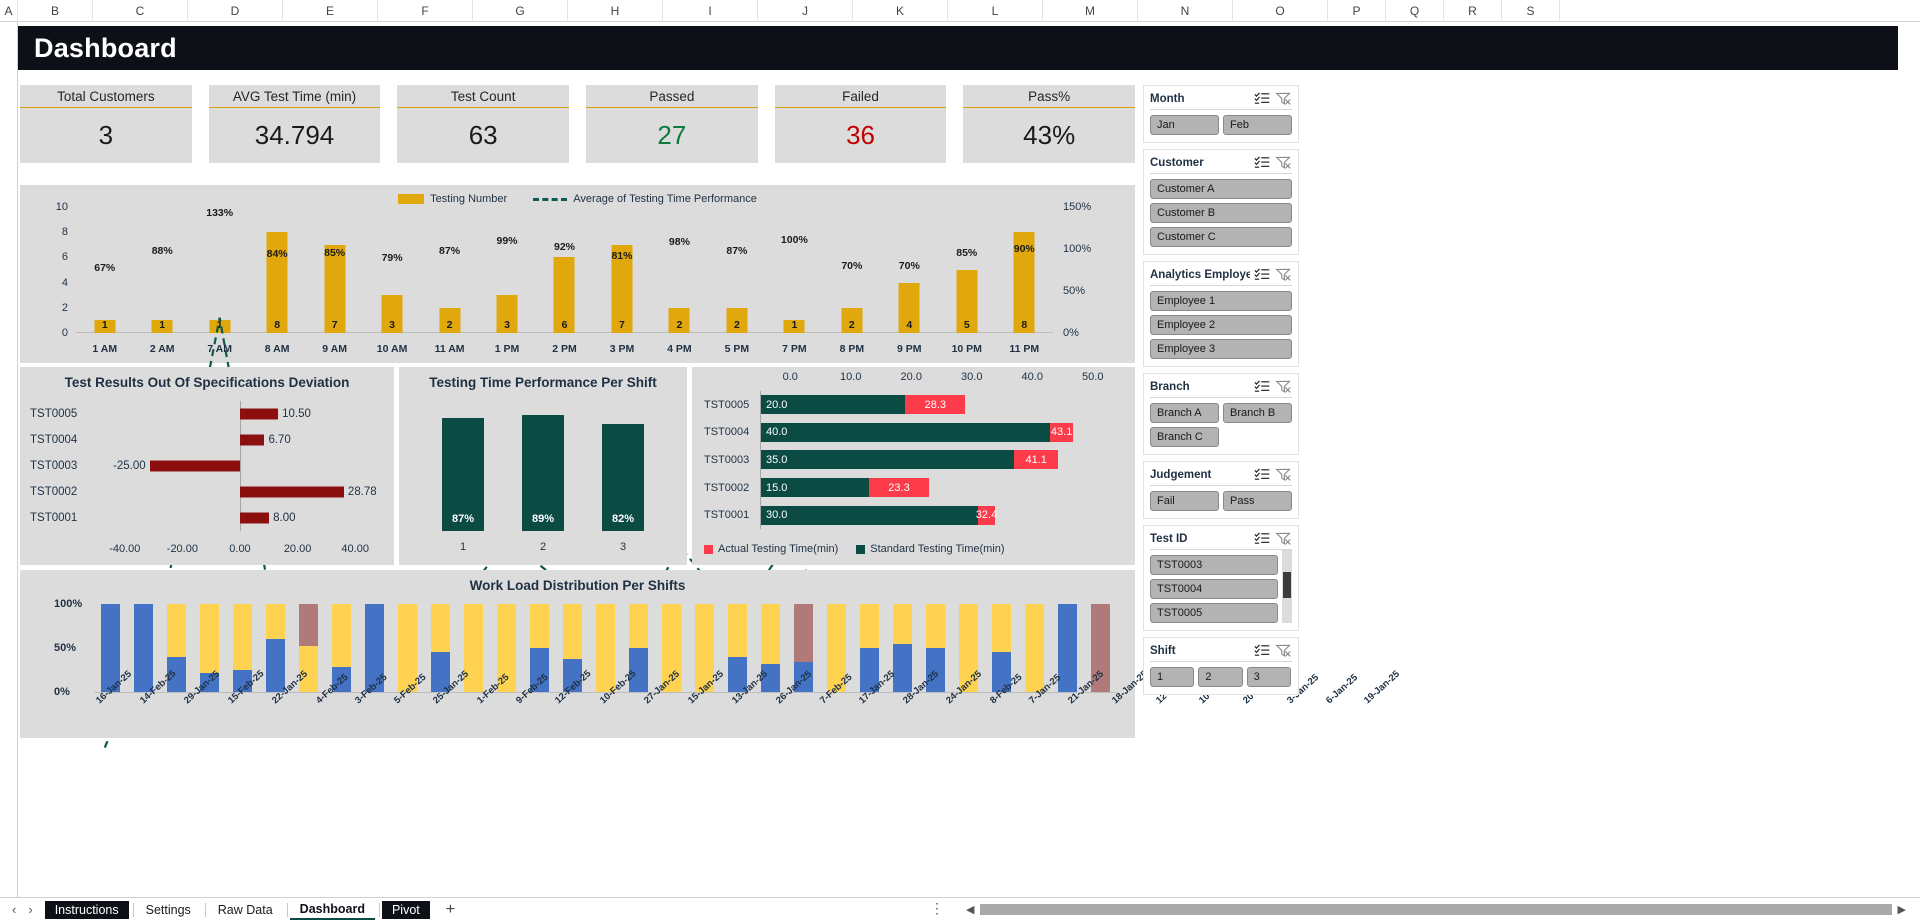 This screenshot has width=1920, height=921. What do you see at coordinates (1184, 501) in the screenshot?
I see `slicer-item-fail: Fail` at bounding box center [1184, 501].